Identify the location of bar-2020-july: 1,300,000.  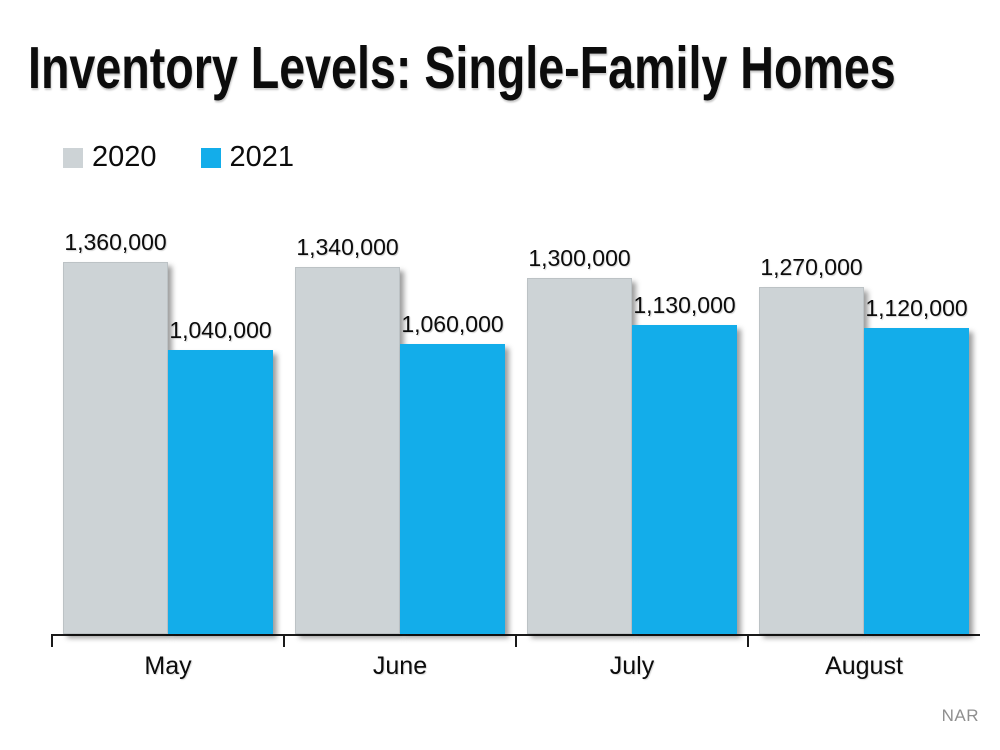
(579, 439).